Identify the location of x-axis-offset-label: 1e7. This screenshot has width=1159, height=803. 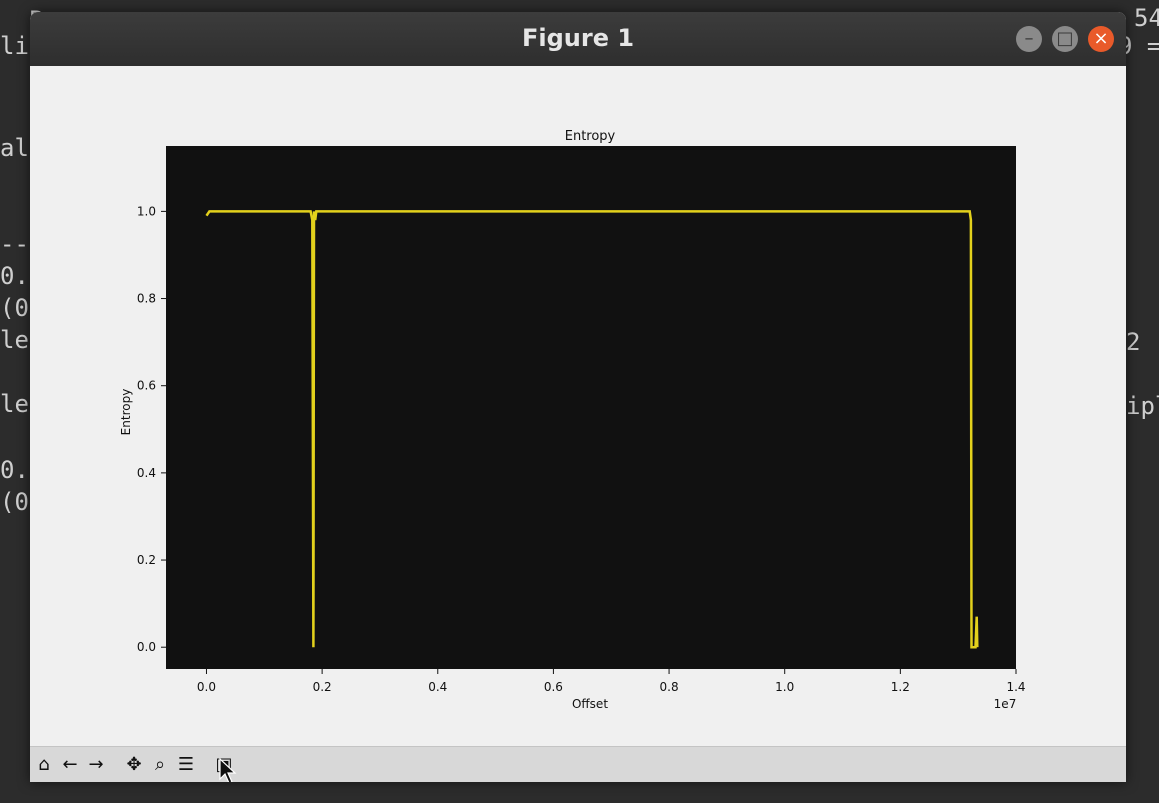
(1005, 704).